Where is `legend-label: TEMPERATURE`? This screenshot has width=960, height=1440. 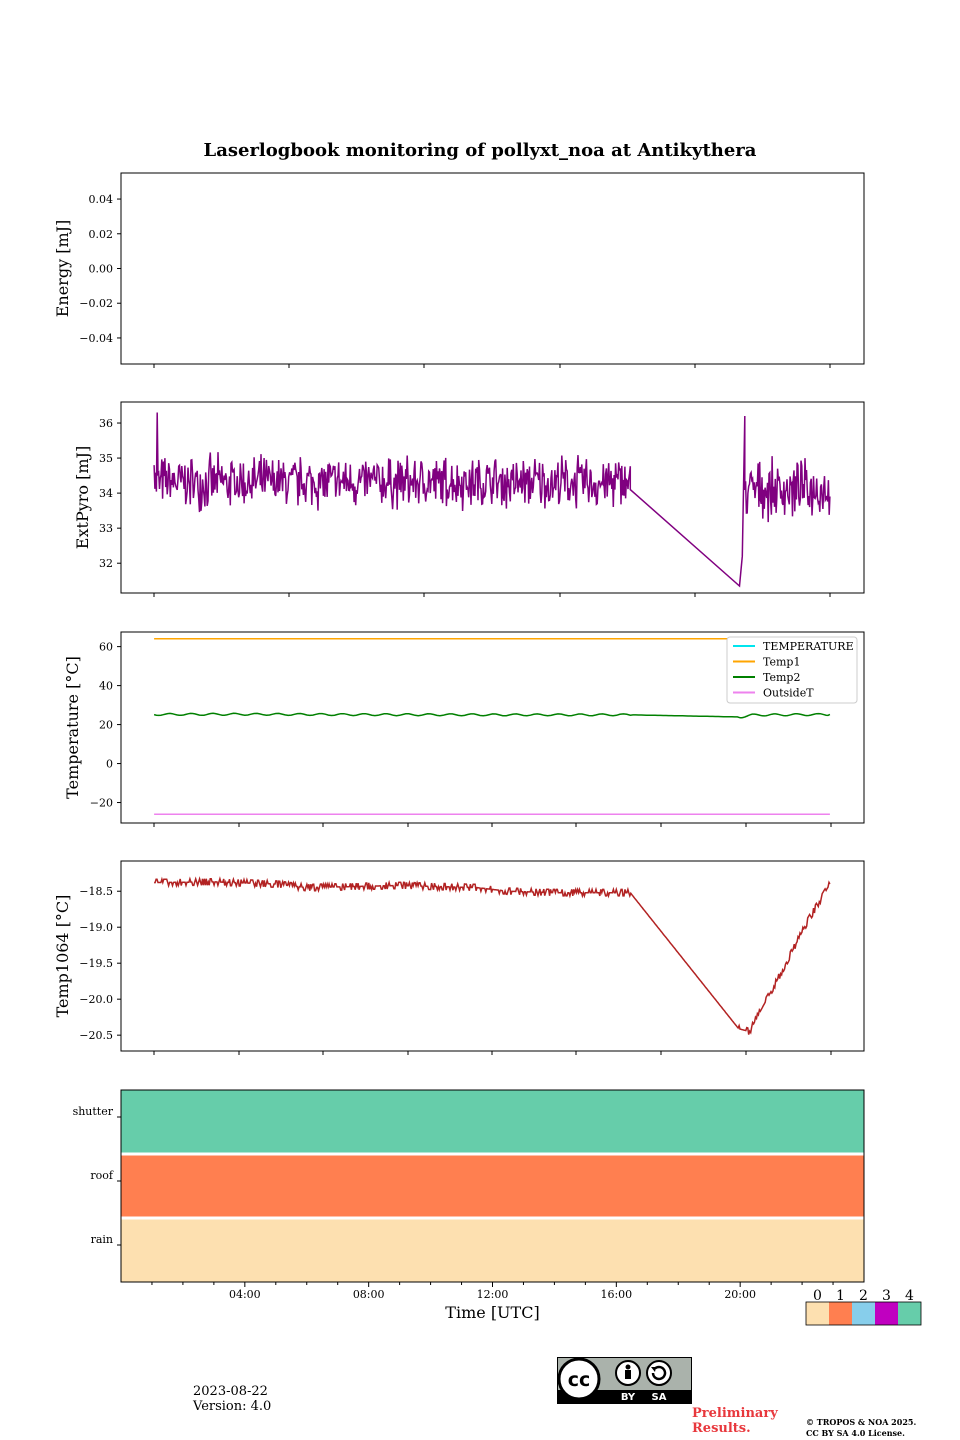 legend-label: TEMPERATURE is located at coordinates (808, 646).